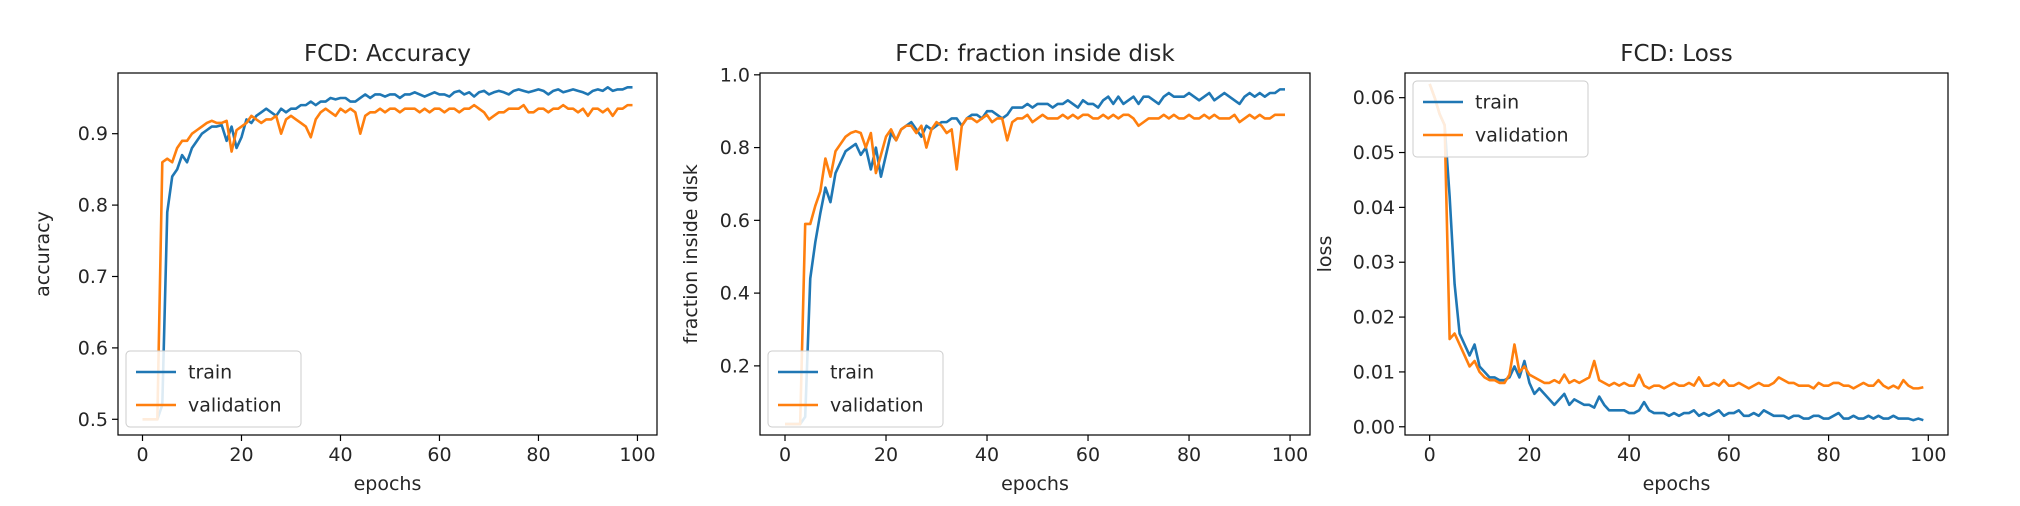  I want to click on y-tick-label: 0.7, so click(93, 277).